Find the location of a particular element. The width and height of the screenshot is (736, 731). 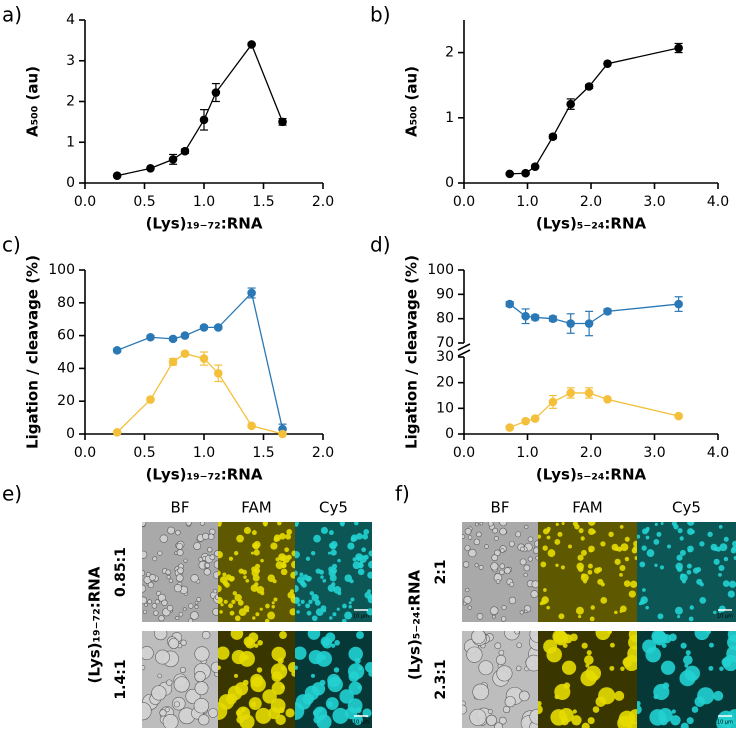

scale-bar-label: 10 µm is located at coordinates (361, 723).